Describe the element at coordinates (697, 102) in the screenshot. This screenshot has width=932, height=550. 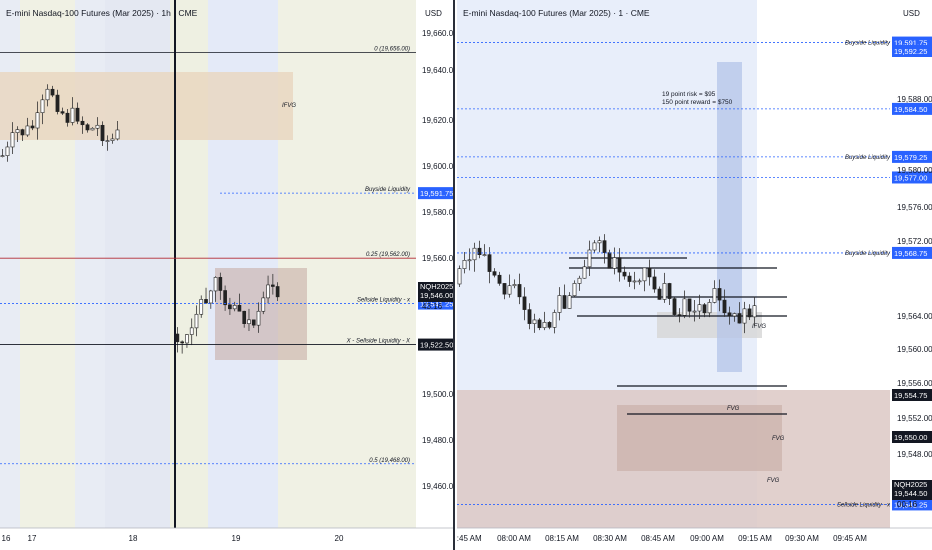
I see `annotation-text: 150 point reward = $750` at that location.